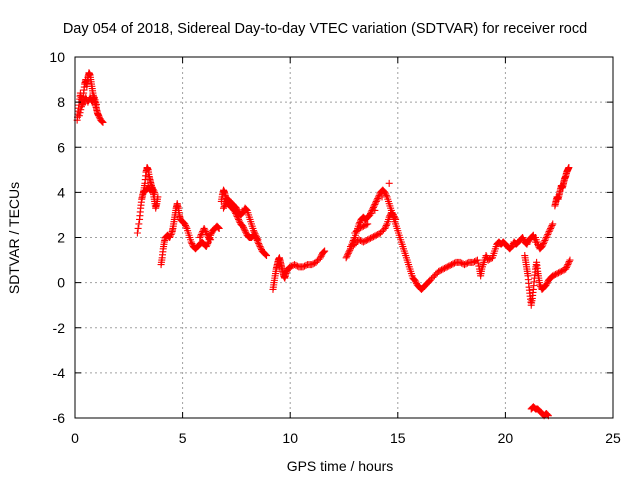 The width and height of the screenshot is (640, 480). Describe the element at coordinates (59, 418) in the screenshot. I see `y-tick-label: -6` at that location.